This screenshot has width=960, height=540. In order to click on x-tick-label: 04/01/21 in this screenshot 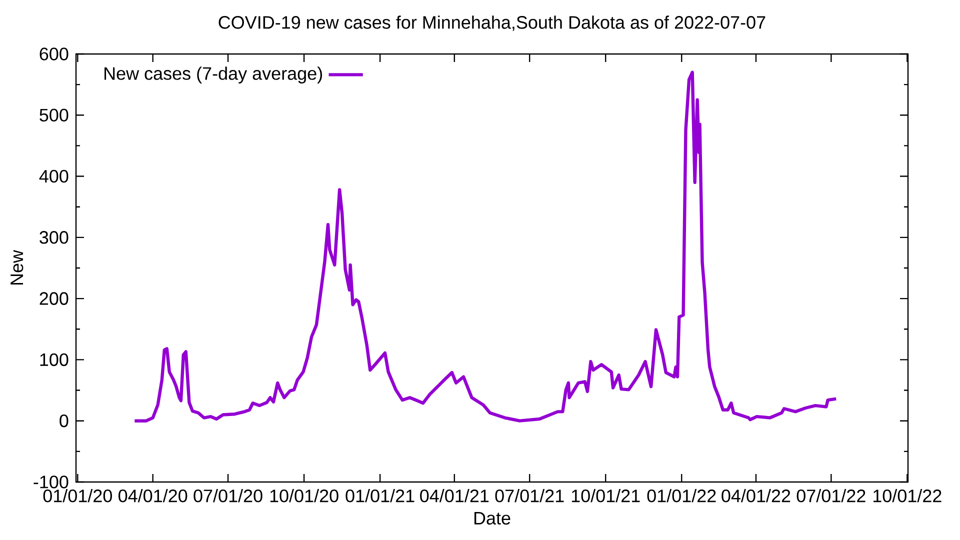, I will do `click(454, 495)`.